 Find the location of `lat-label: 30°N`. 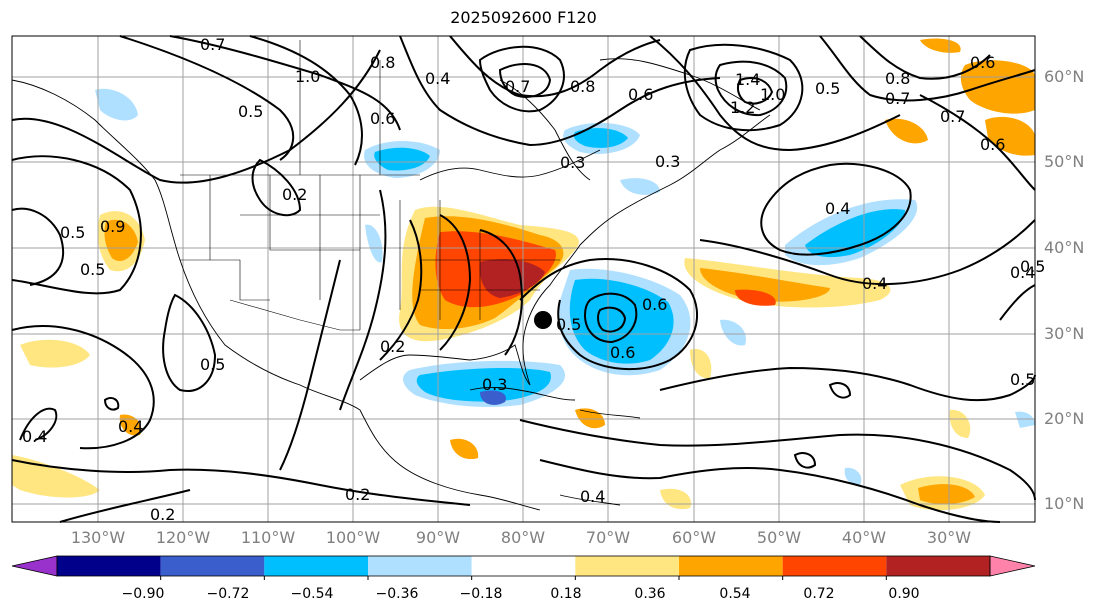

lat-label: 30°N is located at coordinates (1064, 333).